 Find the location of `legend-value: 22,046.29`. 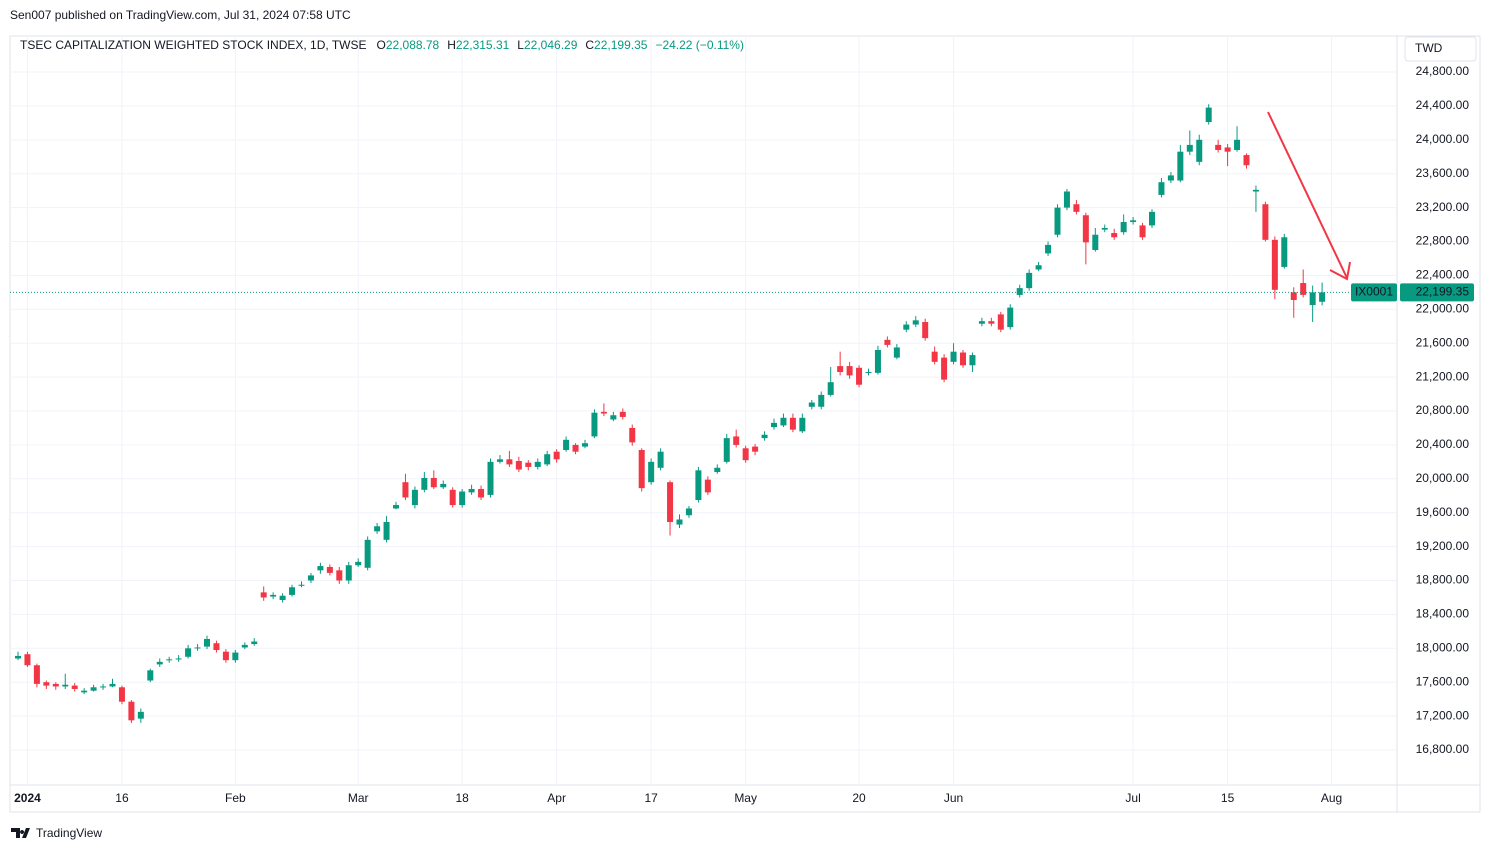

legend-value: 22,046.29 is located at coordinates (551, 45).